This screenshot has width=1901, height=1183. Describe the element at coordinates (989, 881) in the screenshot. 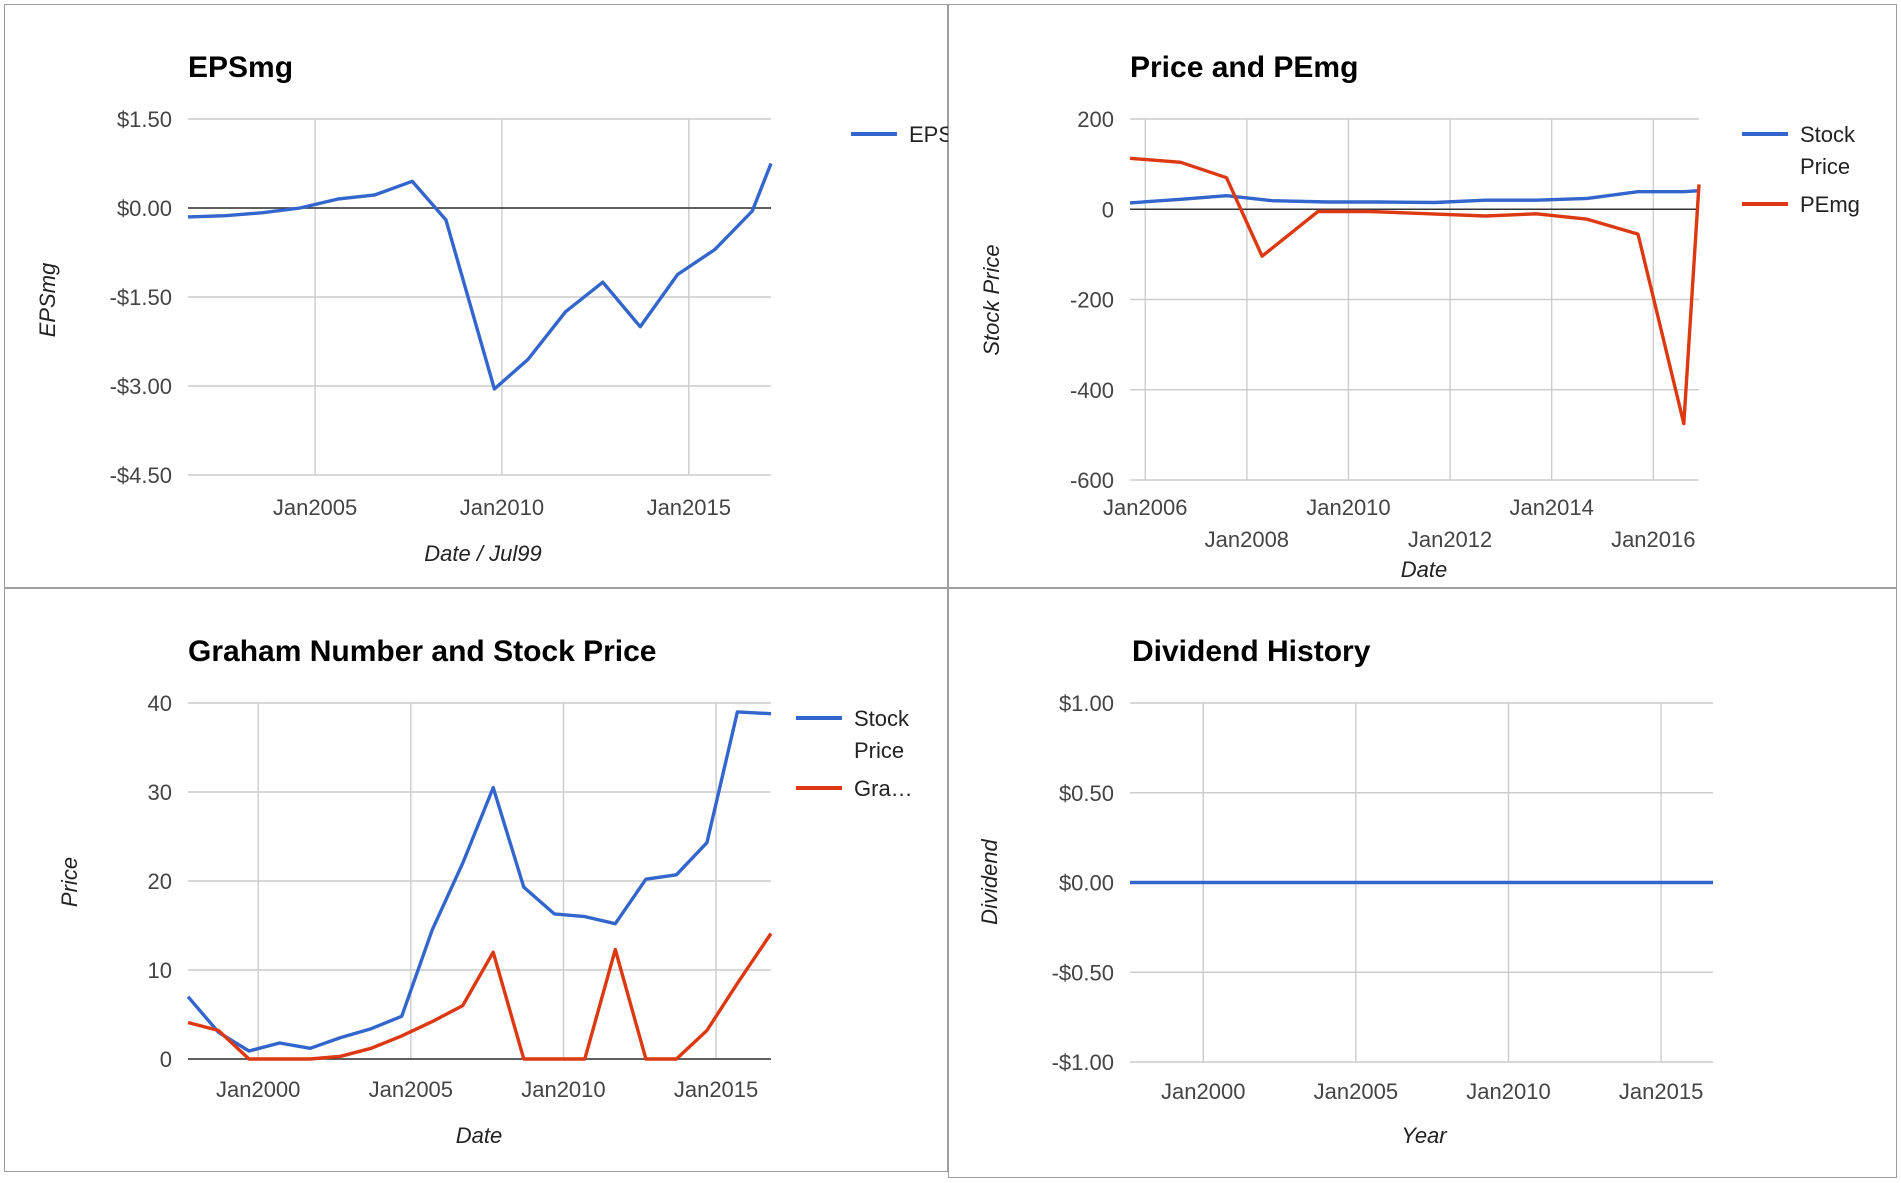

I see `y-axis-title: Dividend` at that location.